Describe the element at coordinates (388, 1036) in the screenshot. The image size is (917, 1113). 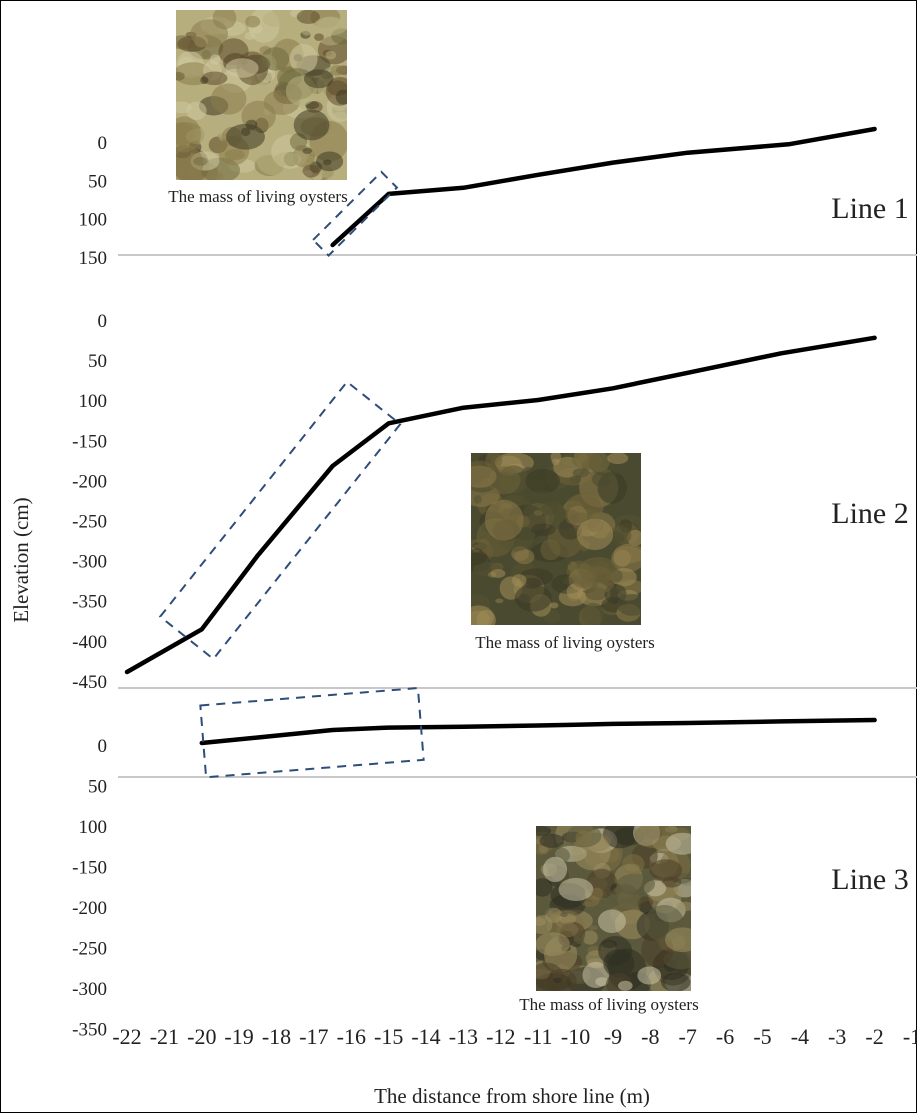
I see `x-tick-label: -15` at that location.